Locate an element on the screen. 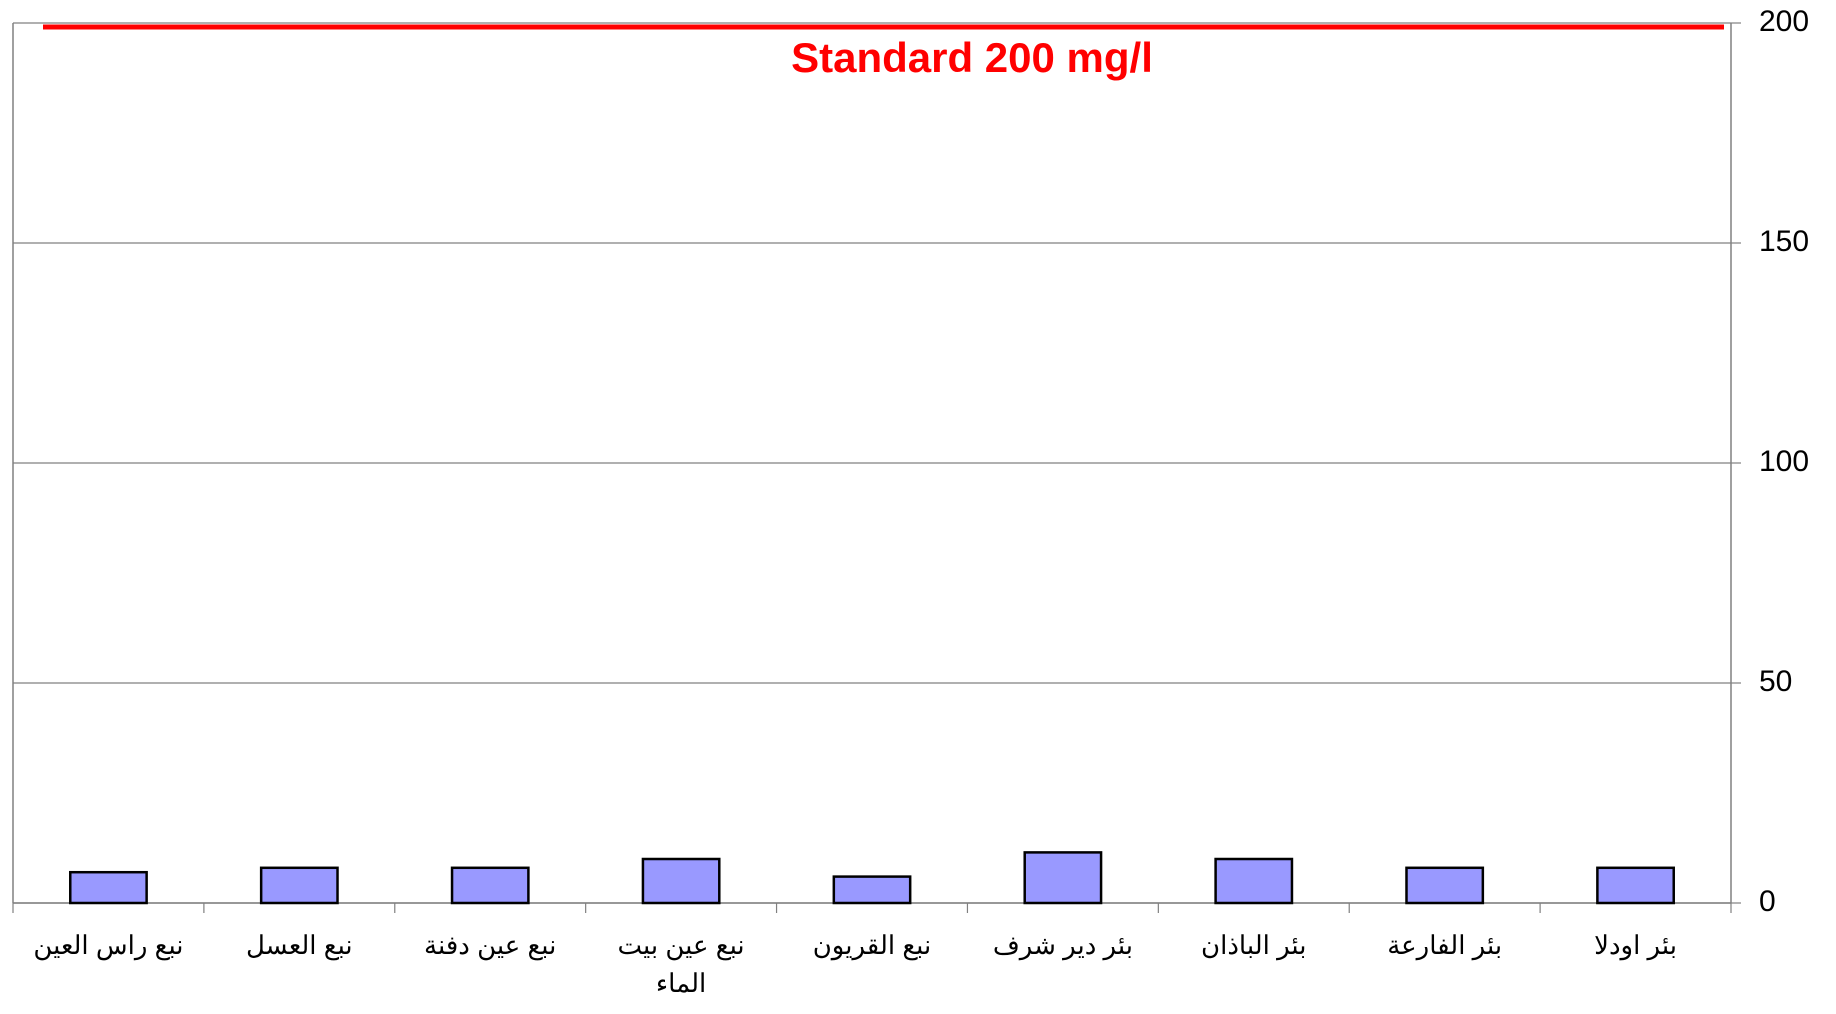  x-tick-label: نبع عين بيت الماء is located at coordinates (681, 964).